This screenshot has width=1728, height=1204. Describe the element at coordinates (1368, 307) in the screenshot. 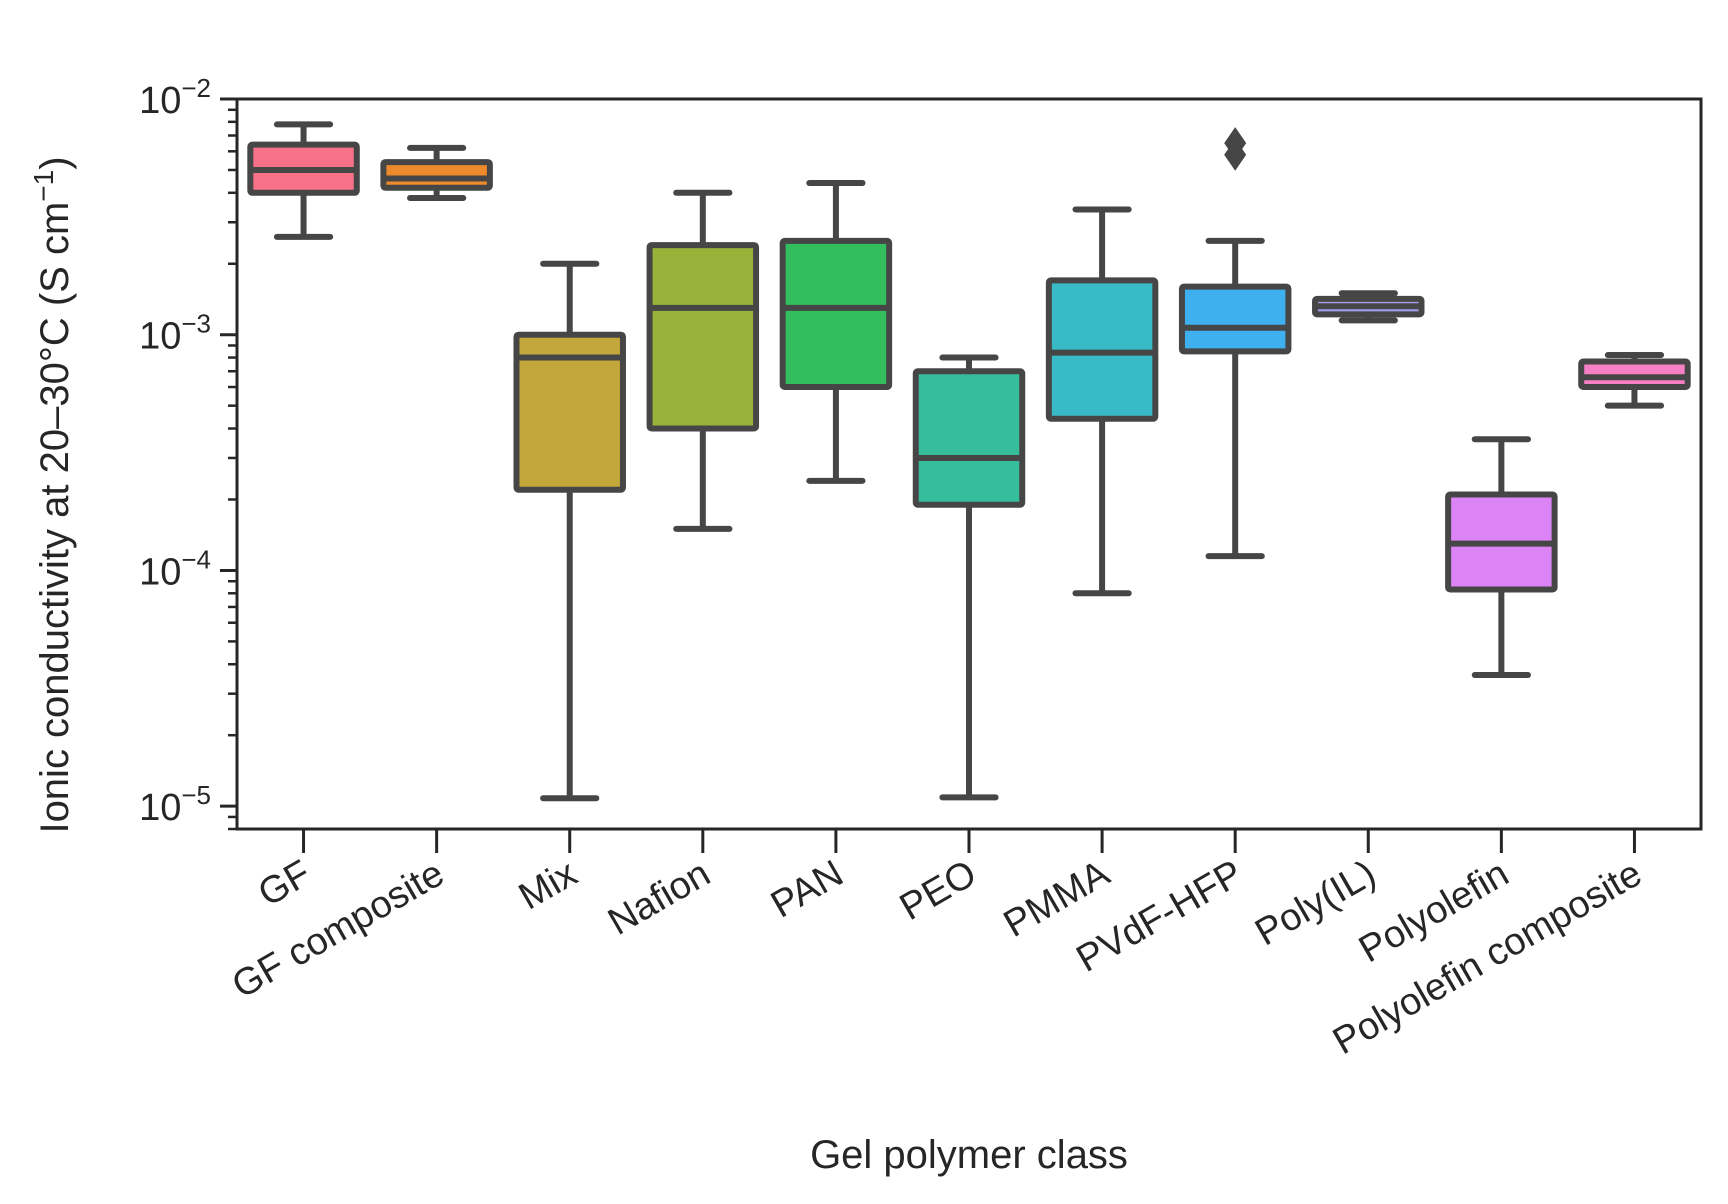

I see `box-group-poly-il` at that location.